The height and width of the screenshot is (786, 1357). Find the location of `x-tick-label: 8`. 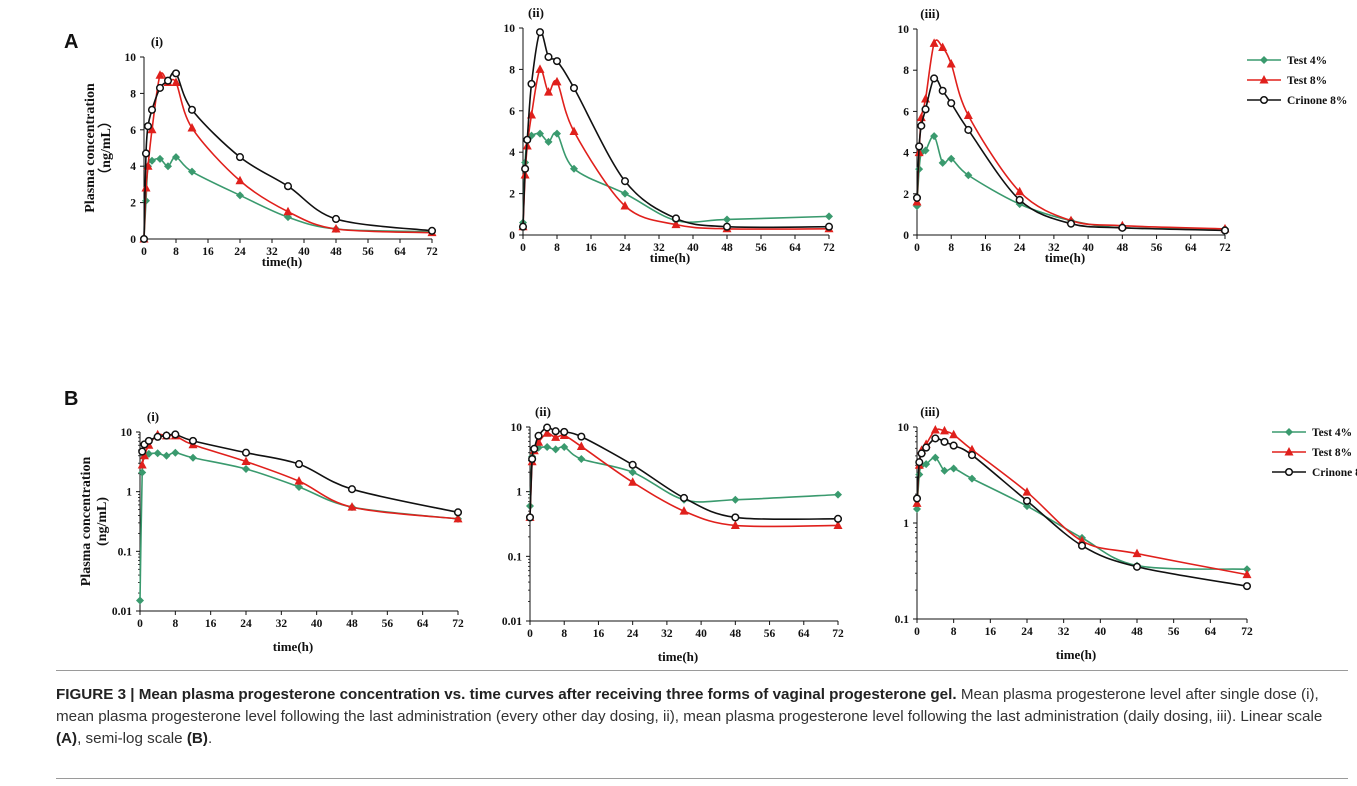

x-tick-label: 8 is located at coordinates (954, 632).